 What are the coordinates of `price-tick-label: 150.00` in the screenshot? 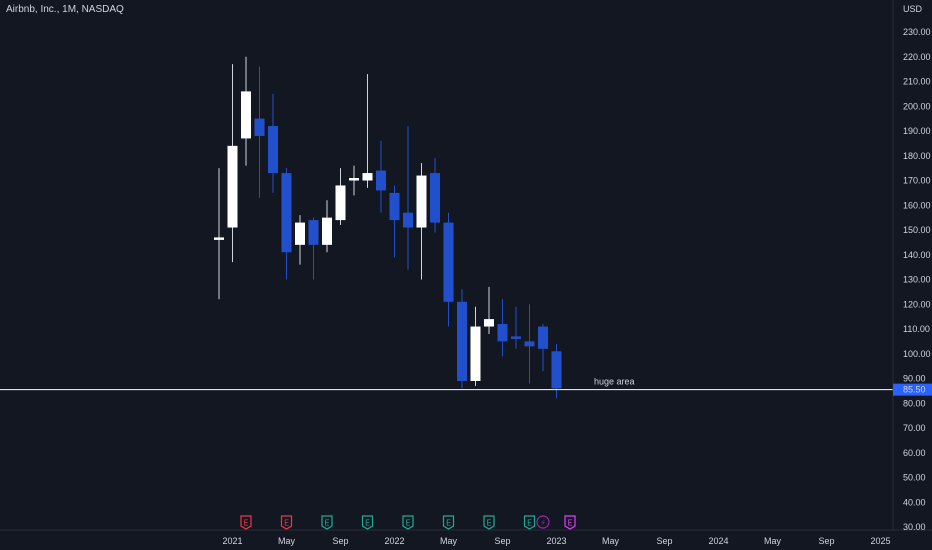 It's located at (917, 230).